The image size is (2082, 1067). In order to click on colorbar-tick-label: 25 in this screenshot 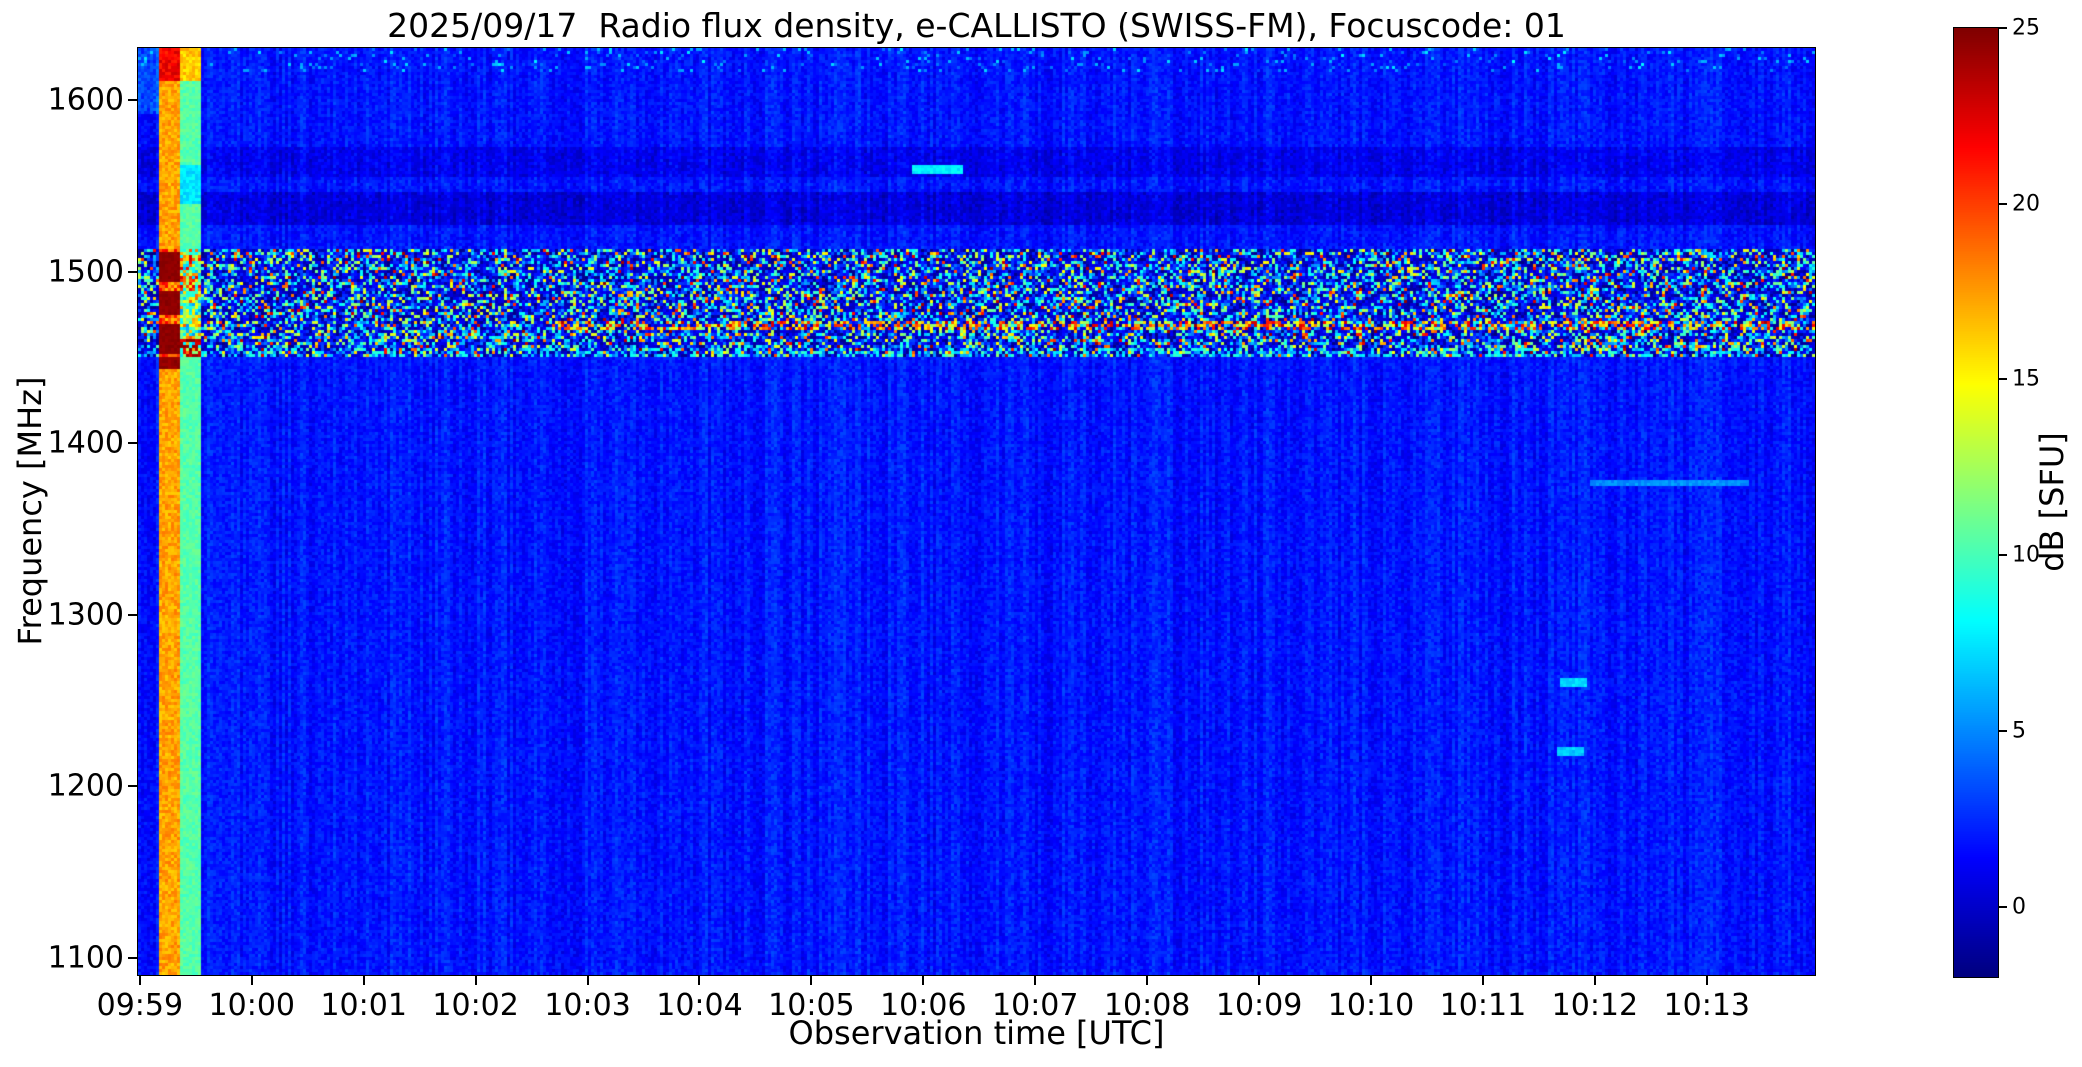, I will do `click(2026, 28)`.